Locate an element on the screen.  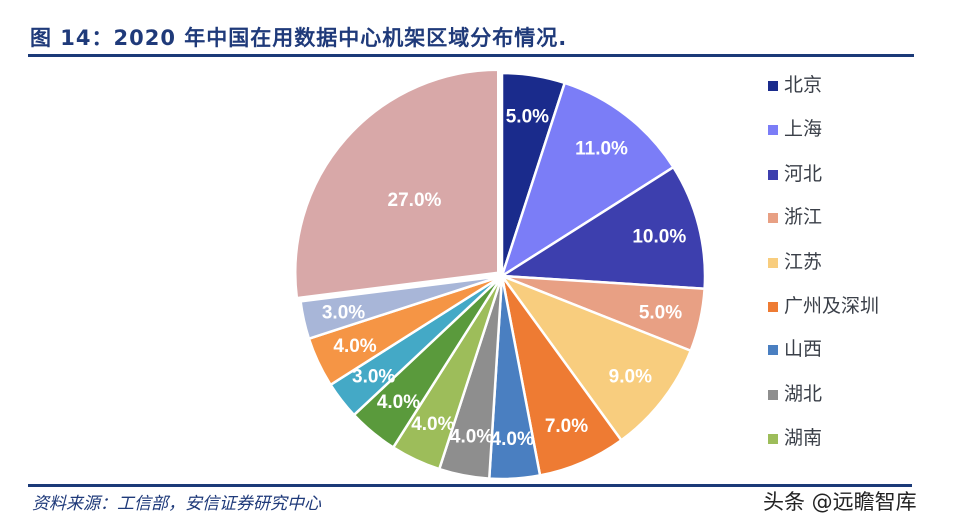
pie-slice-河北 is located at coordinates (603, 227).